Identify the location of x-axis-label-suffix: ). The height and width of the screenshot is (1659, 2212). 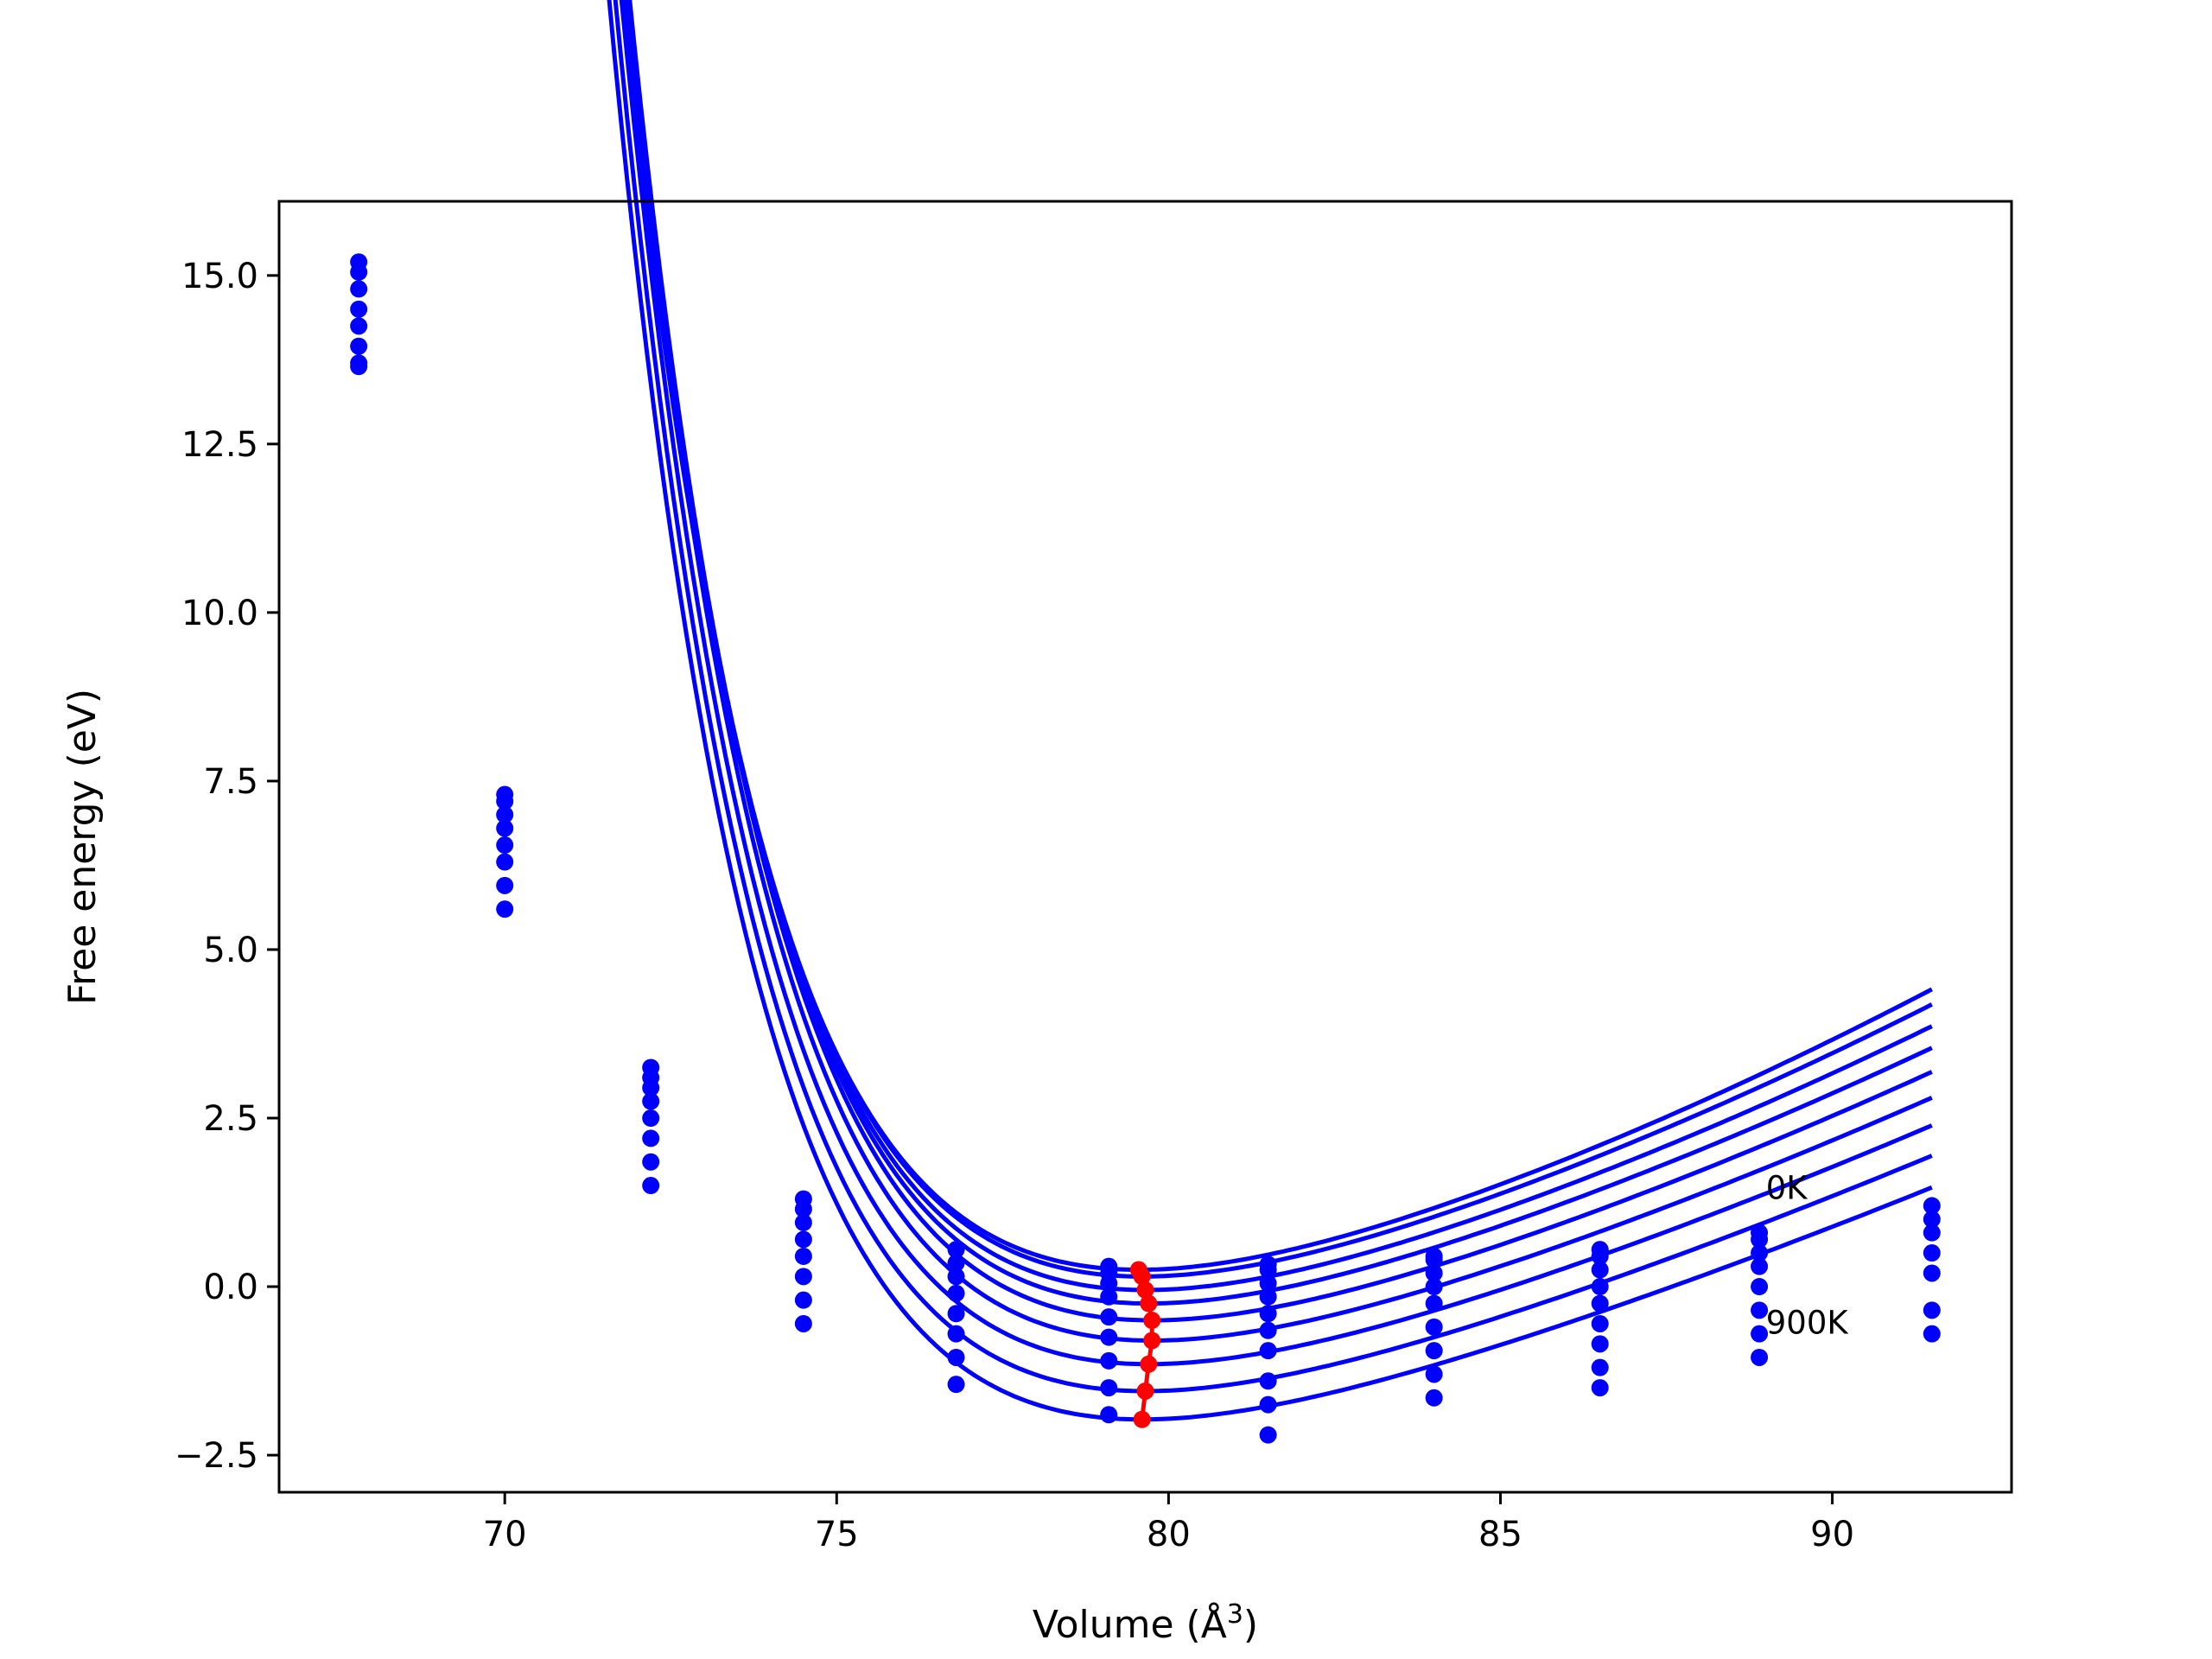
(1250, 1625).